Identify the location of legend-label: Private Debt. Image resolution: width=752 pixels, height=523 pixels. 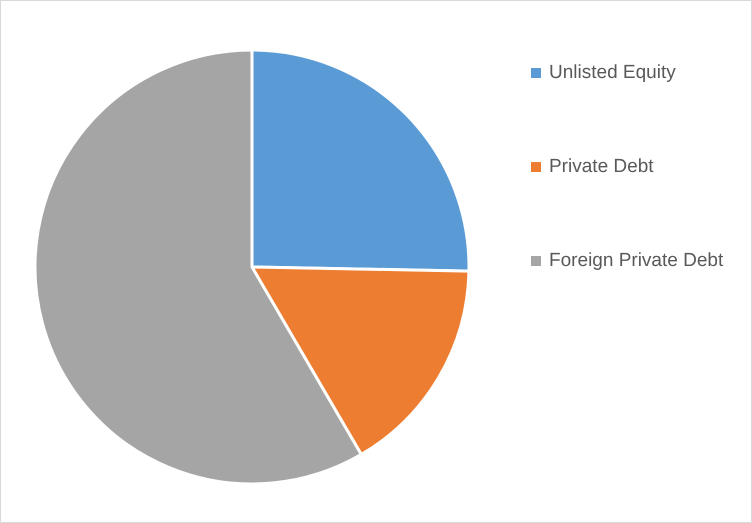
(601, 167).